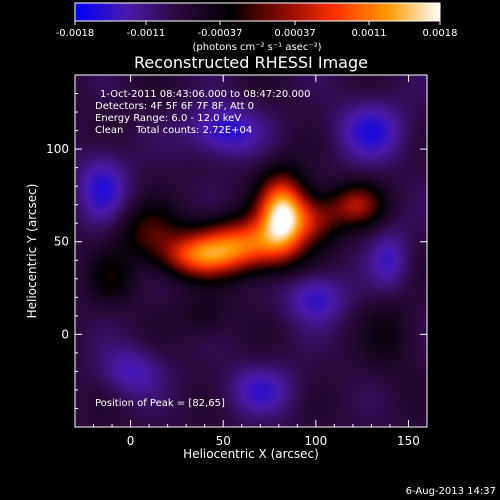  Describe the element at coordinates (205, 94) in the screenshot. I see `annotation-time-range: 1-Oct-2011 08:43:06.000 to 08:47:20.000` at that location.